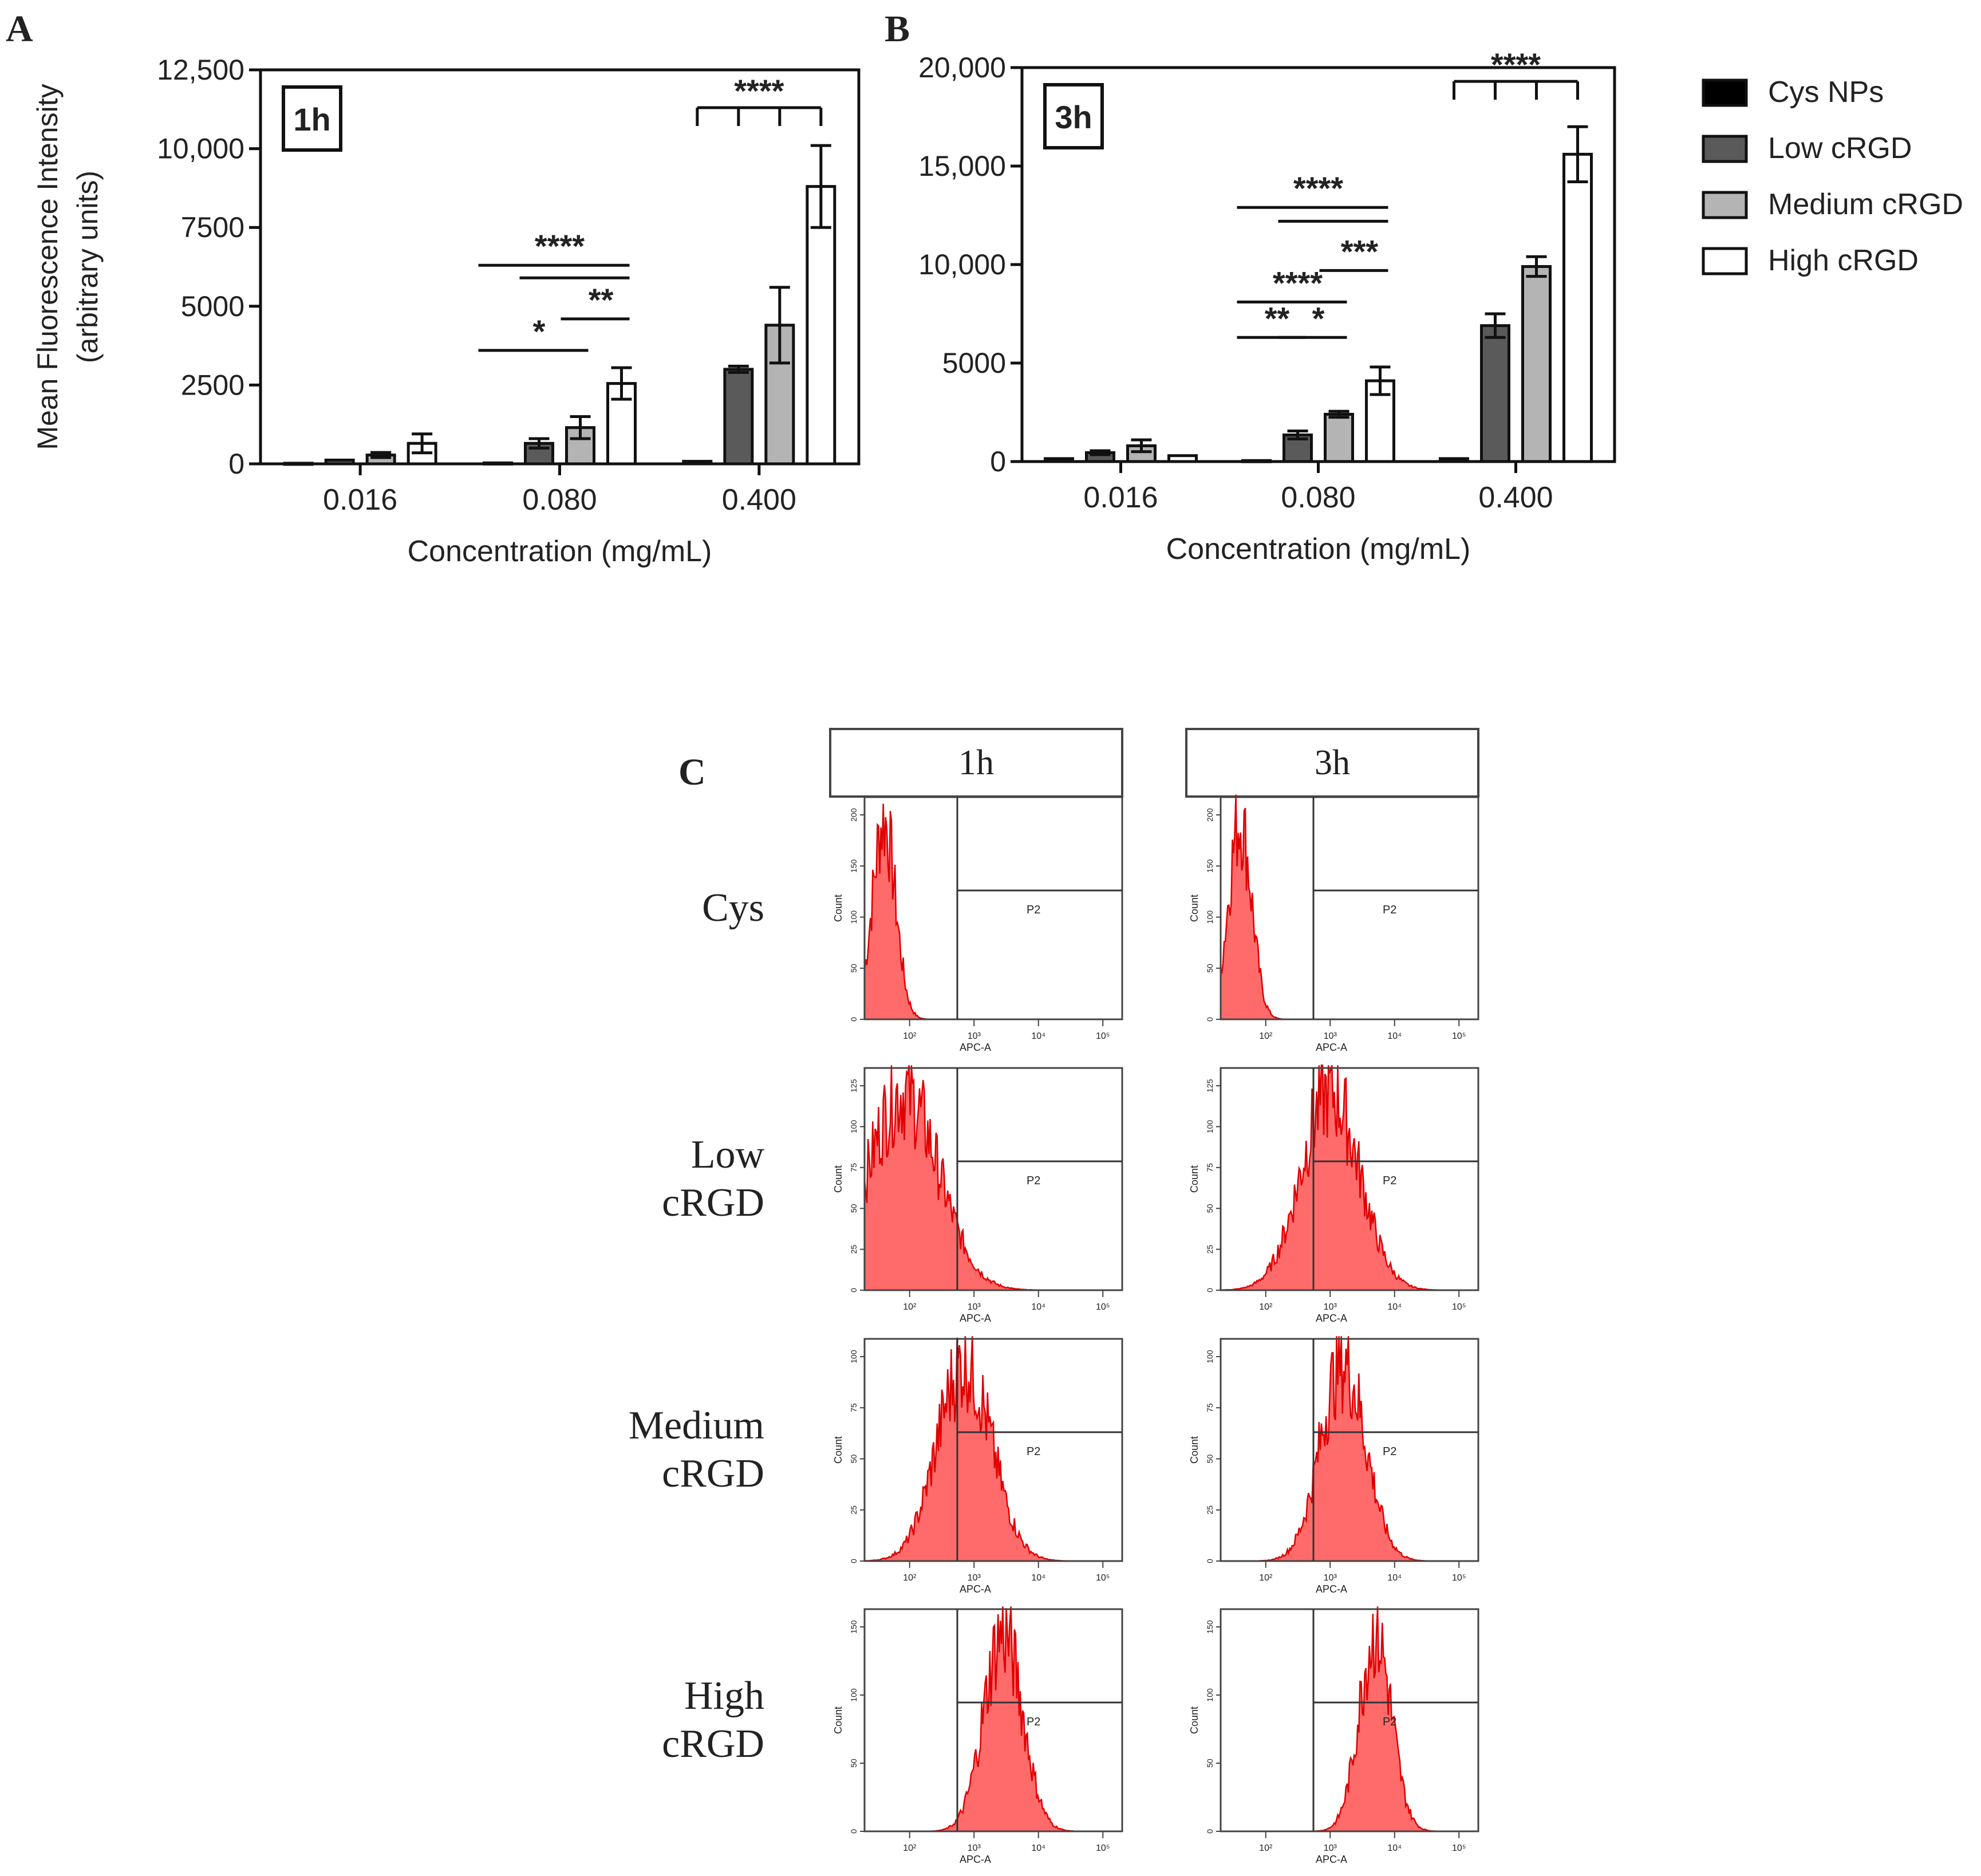 This screenshot has width=1981, height=1876. What do you see at coordinates (47, 267) in the screenshot?
I see `y-axis-label: Mean Fluorescence Intensity` at bounding box center [47, 267].